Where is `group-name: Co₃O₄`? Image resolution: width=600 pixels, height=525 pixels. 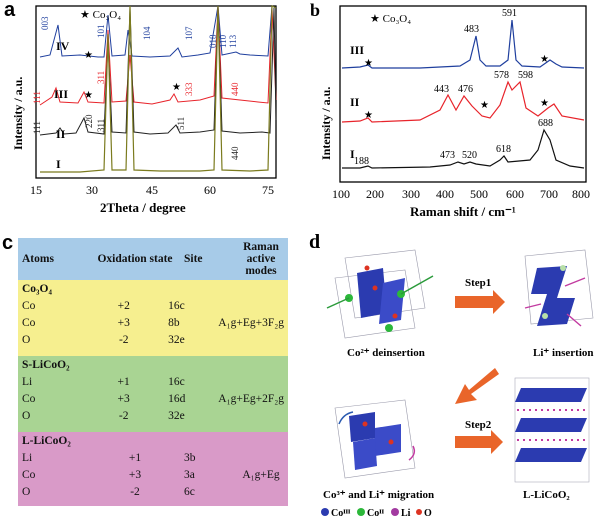 group-name: Co₃O₄ is located at coordinates (37, 288).